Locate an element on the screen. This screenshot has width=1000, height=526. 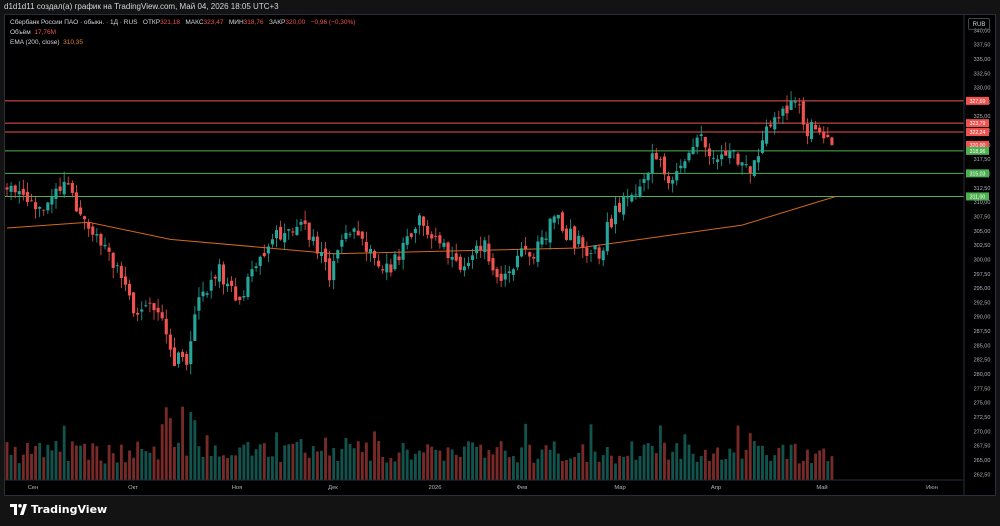
x-tick-label: Сен is located at coordinates (33, 488).